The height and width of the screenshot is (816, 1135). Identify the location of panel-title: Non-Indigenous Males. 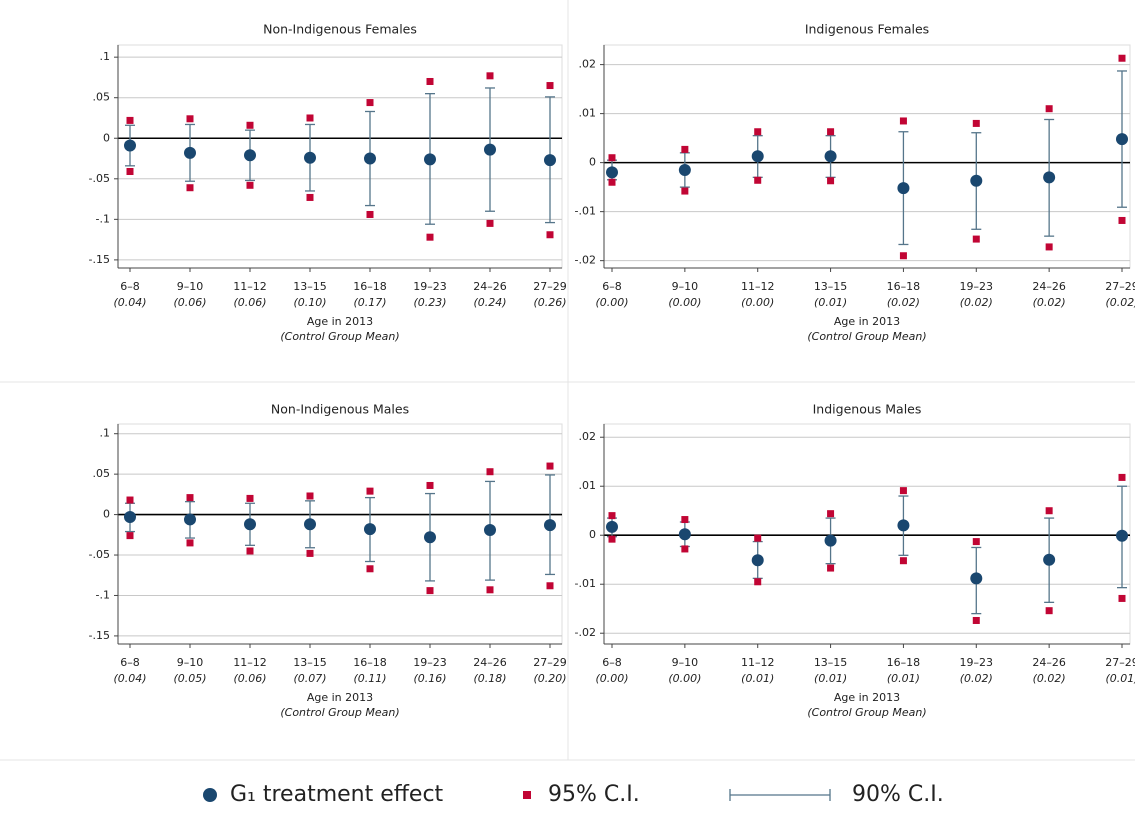
(340, 409).